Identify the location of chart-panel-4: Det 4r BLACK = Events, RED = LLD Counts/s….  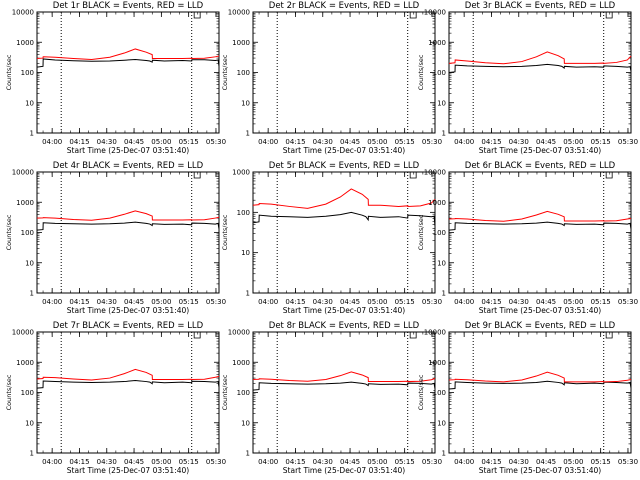
(115, 238).